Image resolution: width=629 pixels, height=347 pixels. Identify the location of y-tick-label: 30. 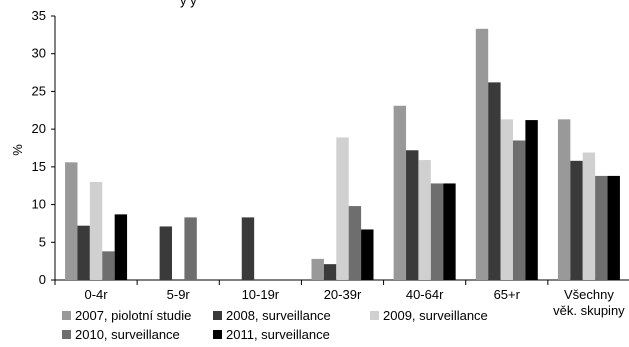
(39, 53).